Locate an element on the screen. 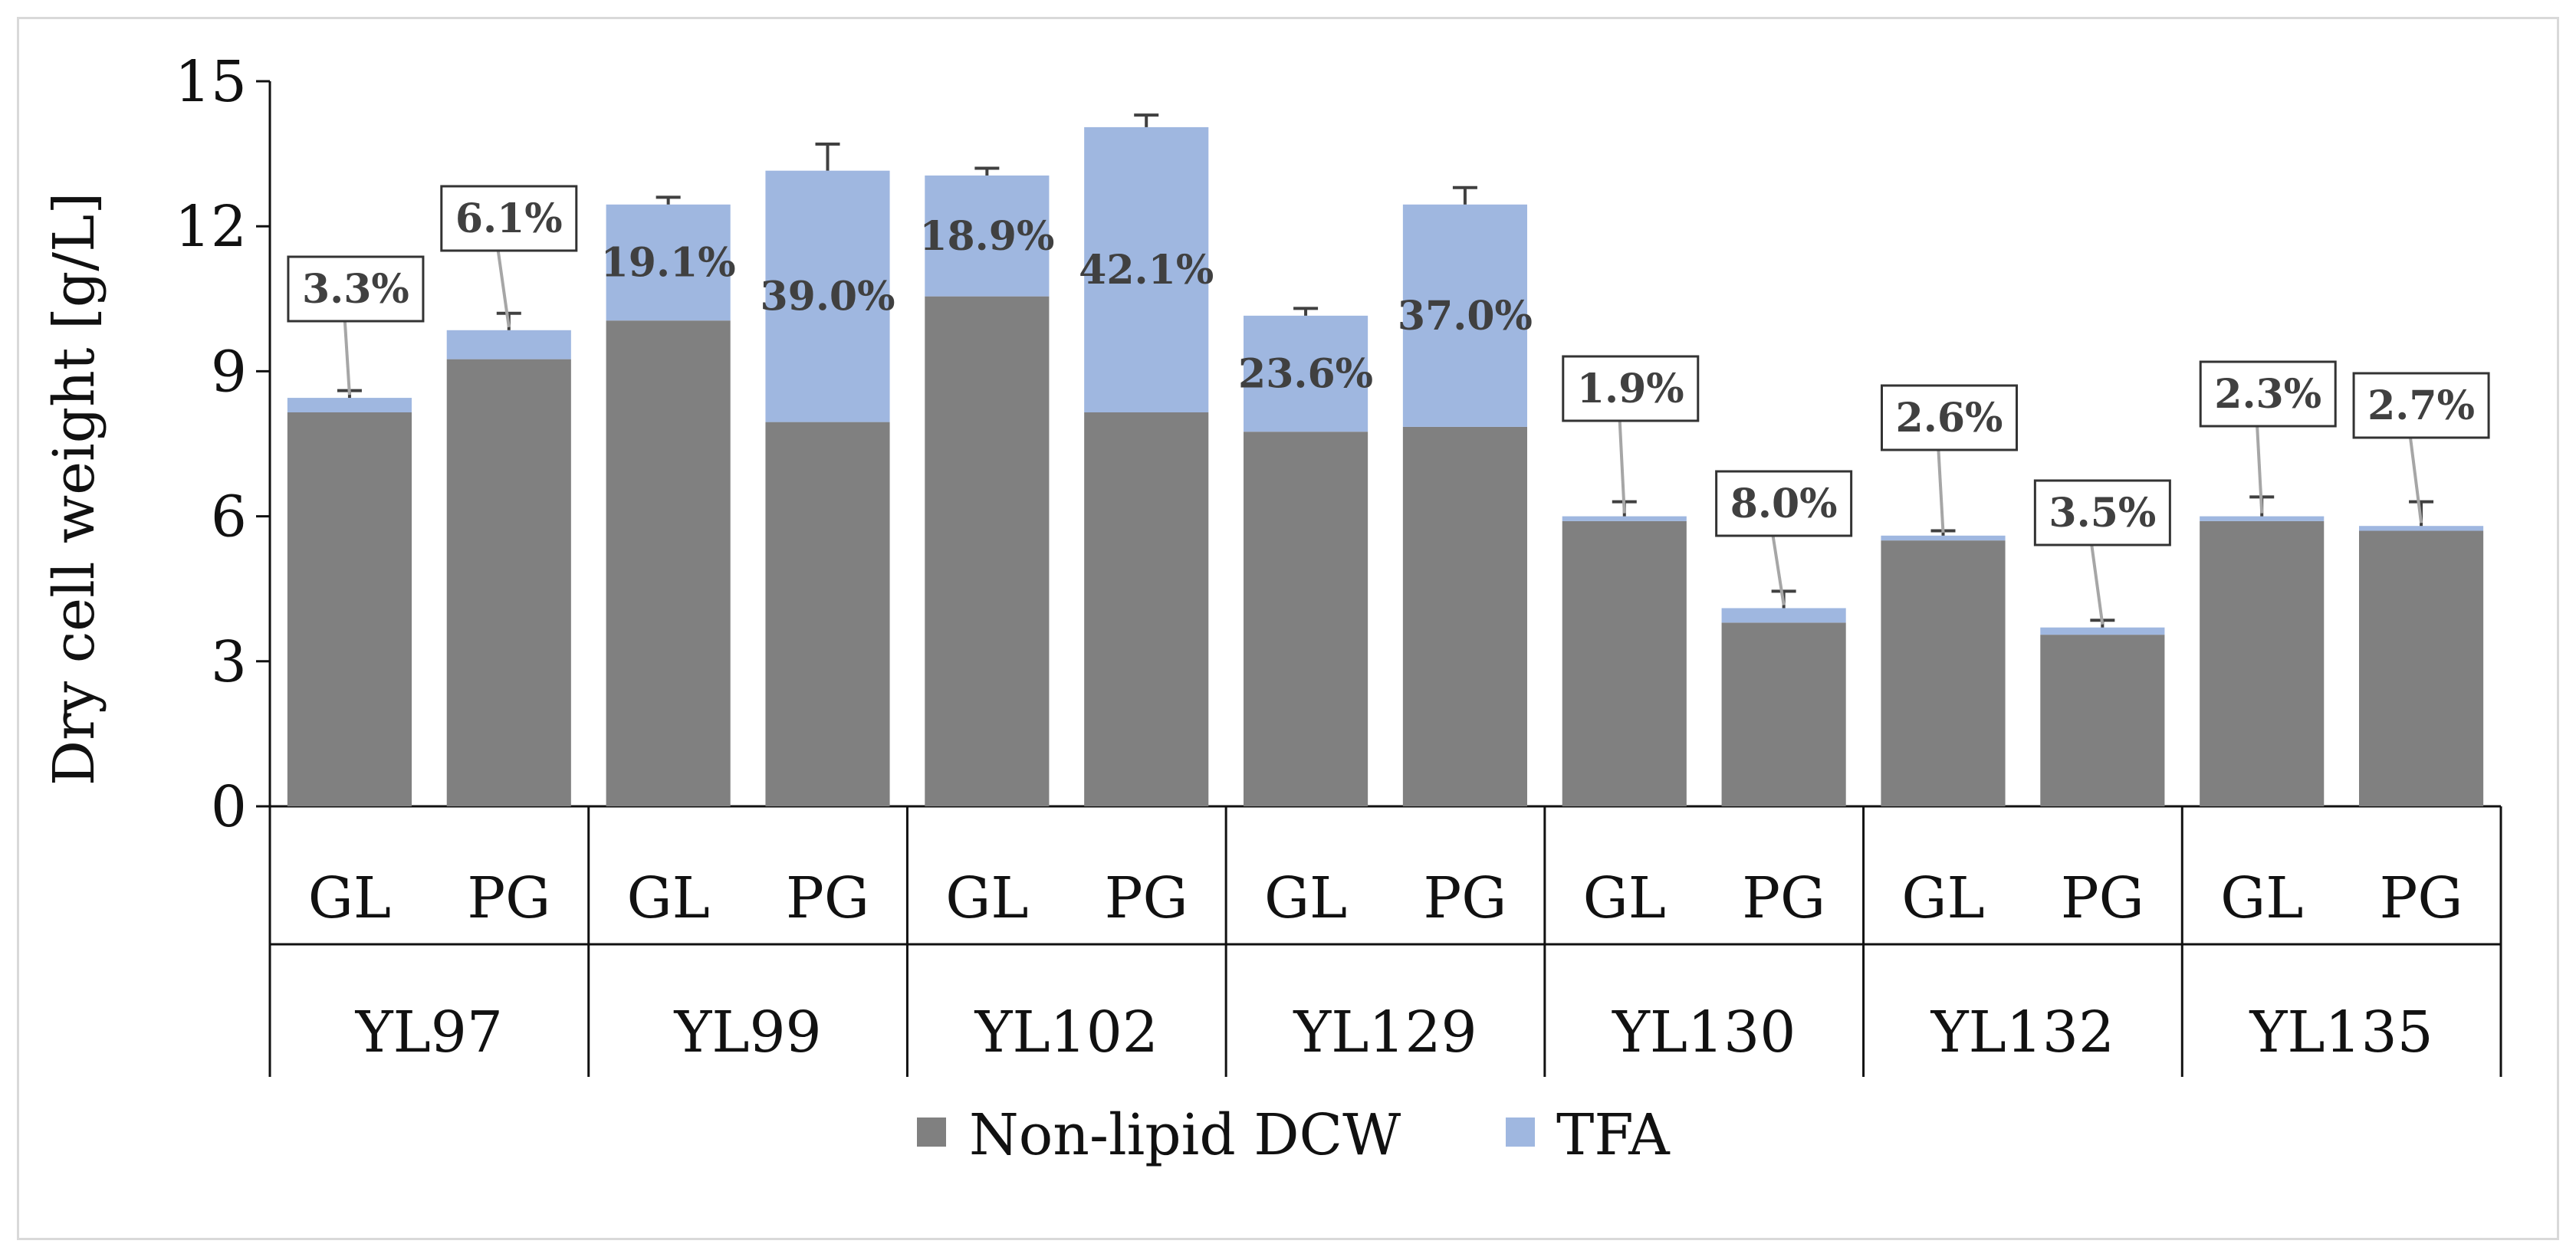 The width and height of the screenshot is (2576, 1257). y-tick-label: 0 is located at coordinates (229, 807).